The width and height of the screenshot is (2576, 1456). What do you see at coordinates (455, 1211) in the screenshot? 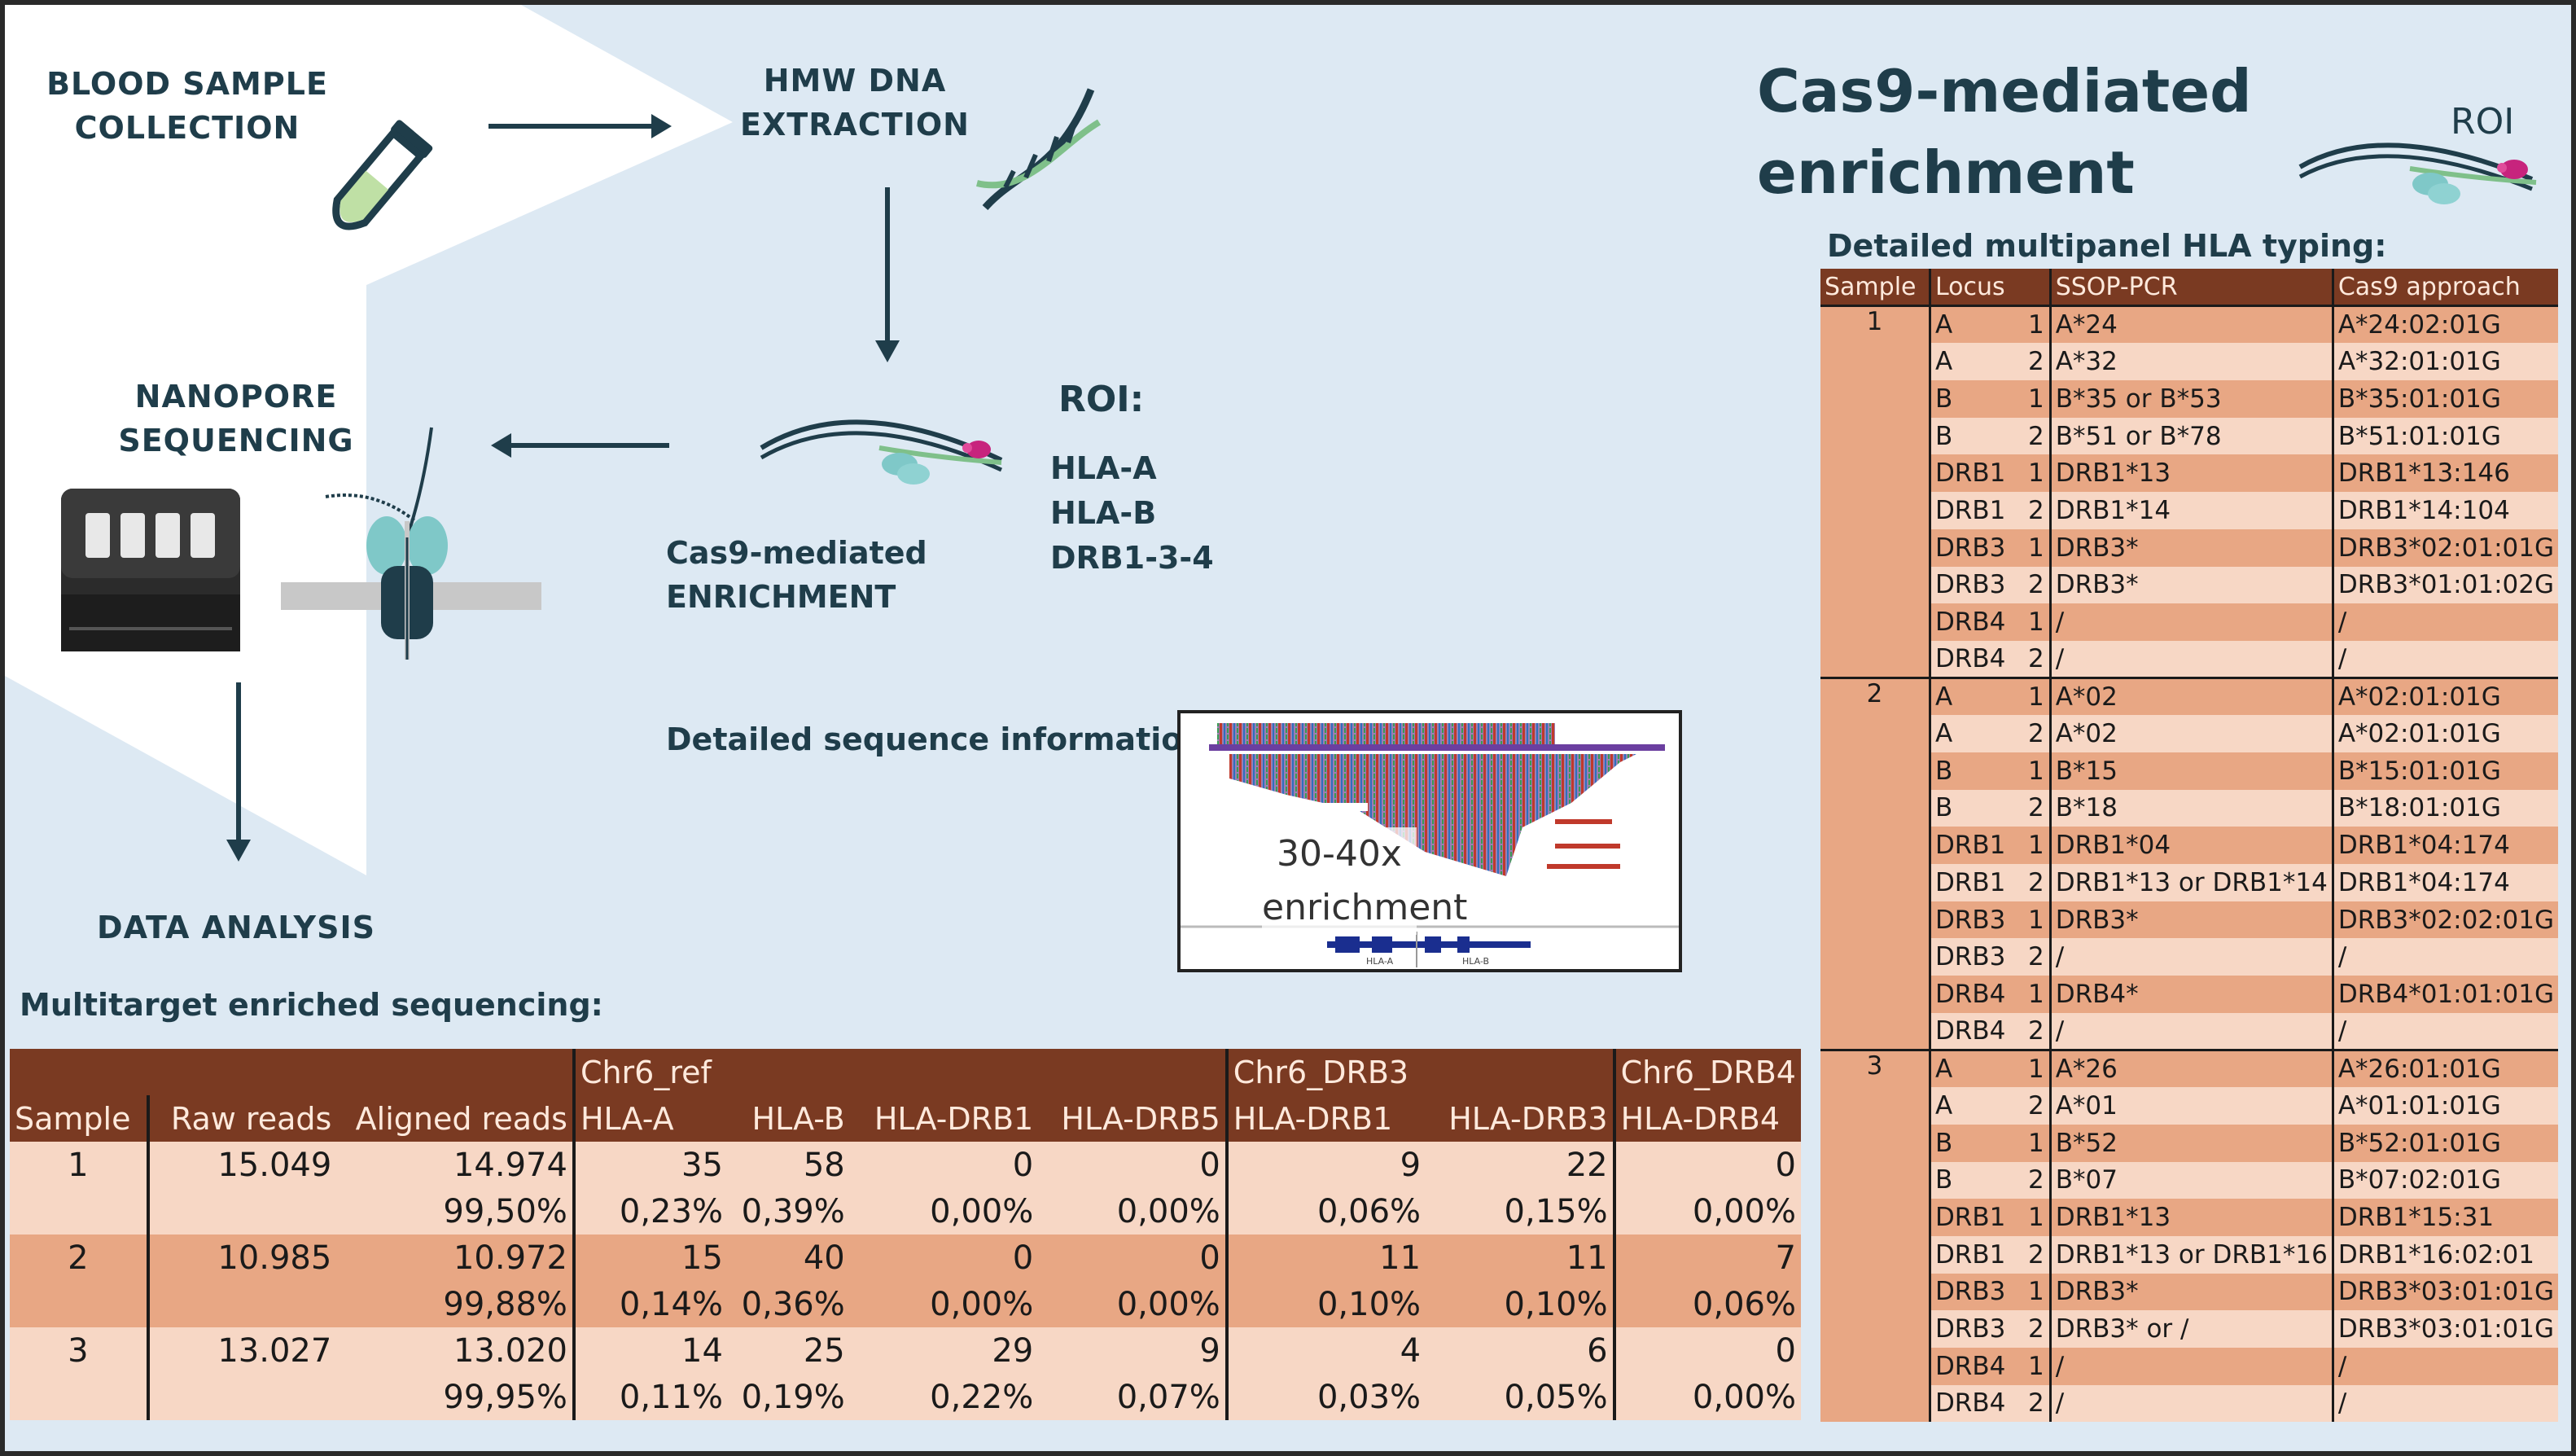
I see `mt-aligned-pct-cell: 99,50%` at bounding box center [455, 1211].